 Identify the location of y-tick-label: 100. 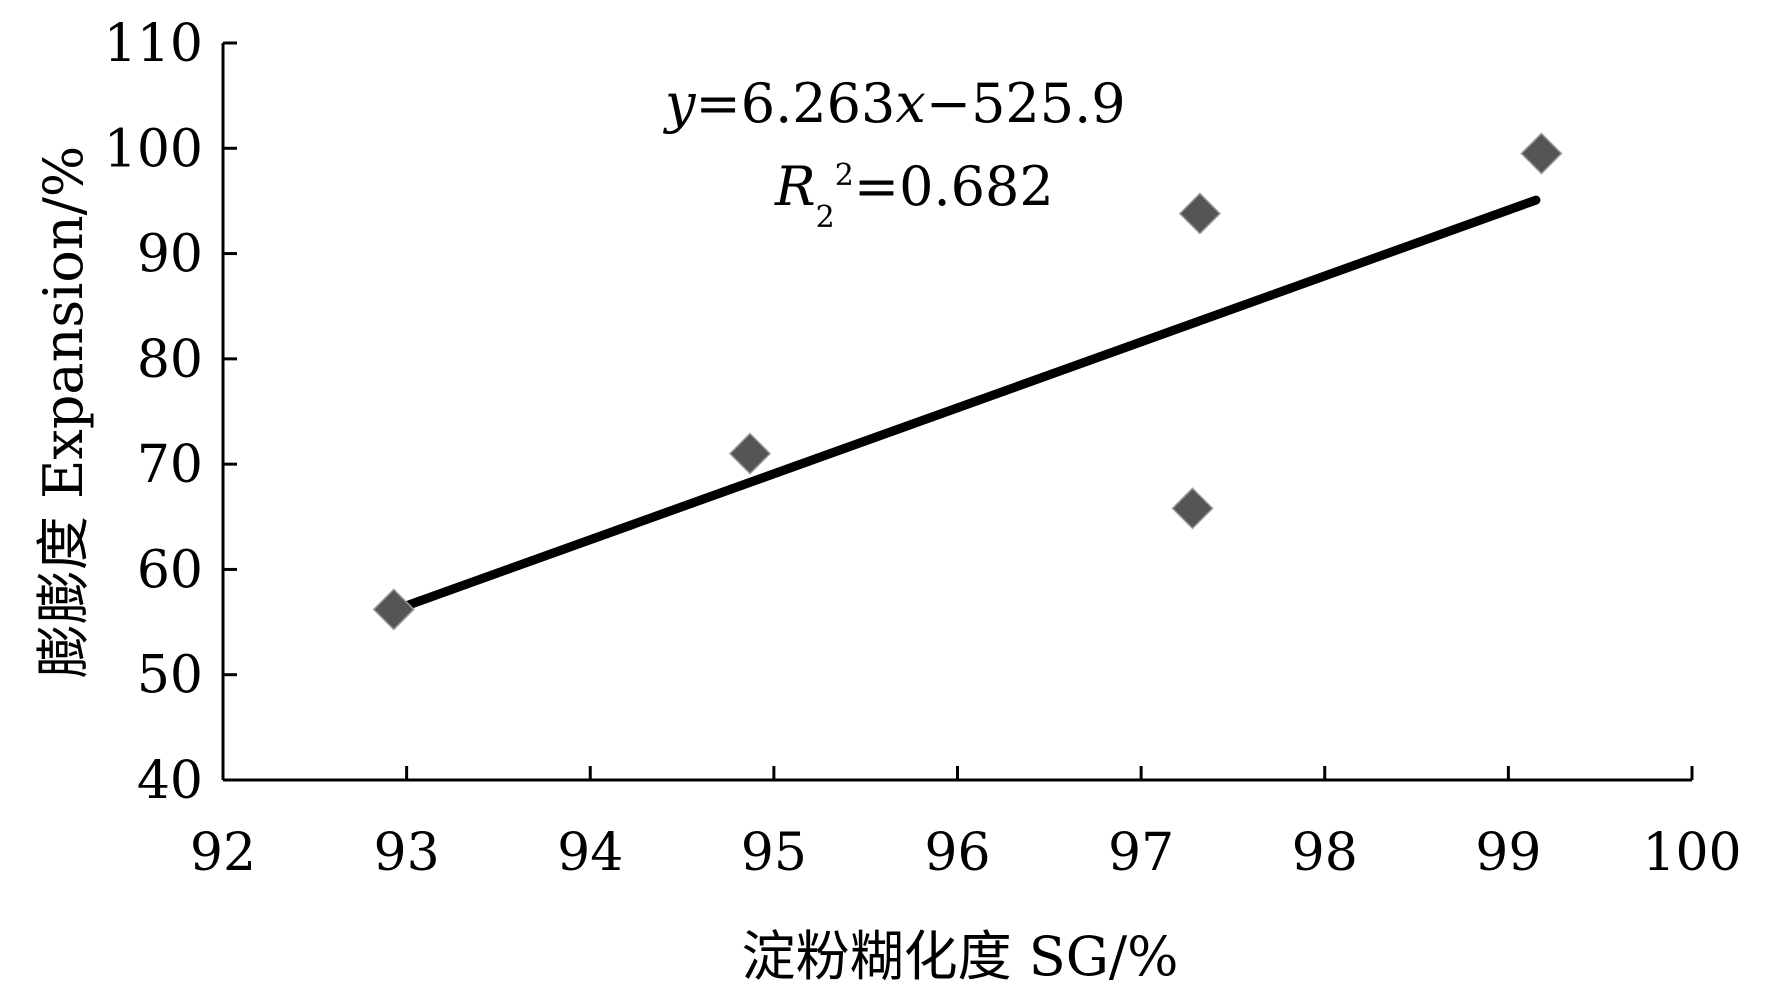
(153, 149).